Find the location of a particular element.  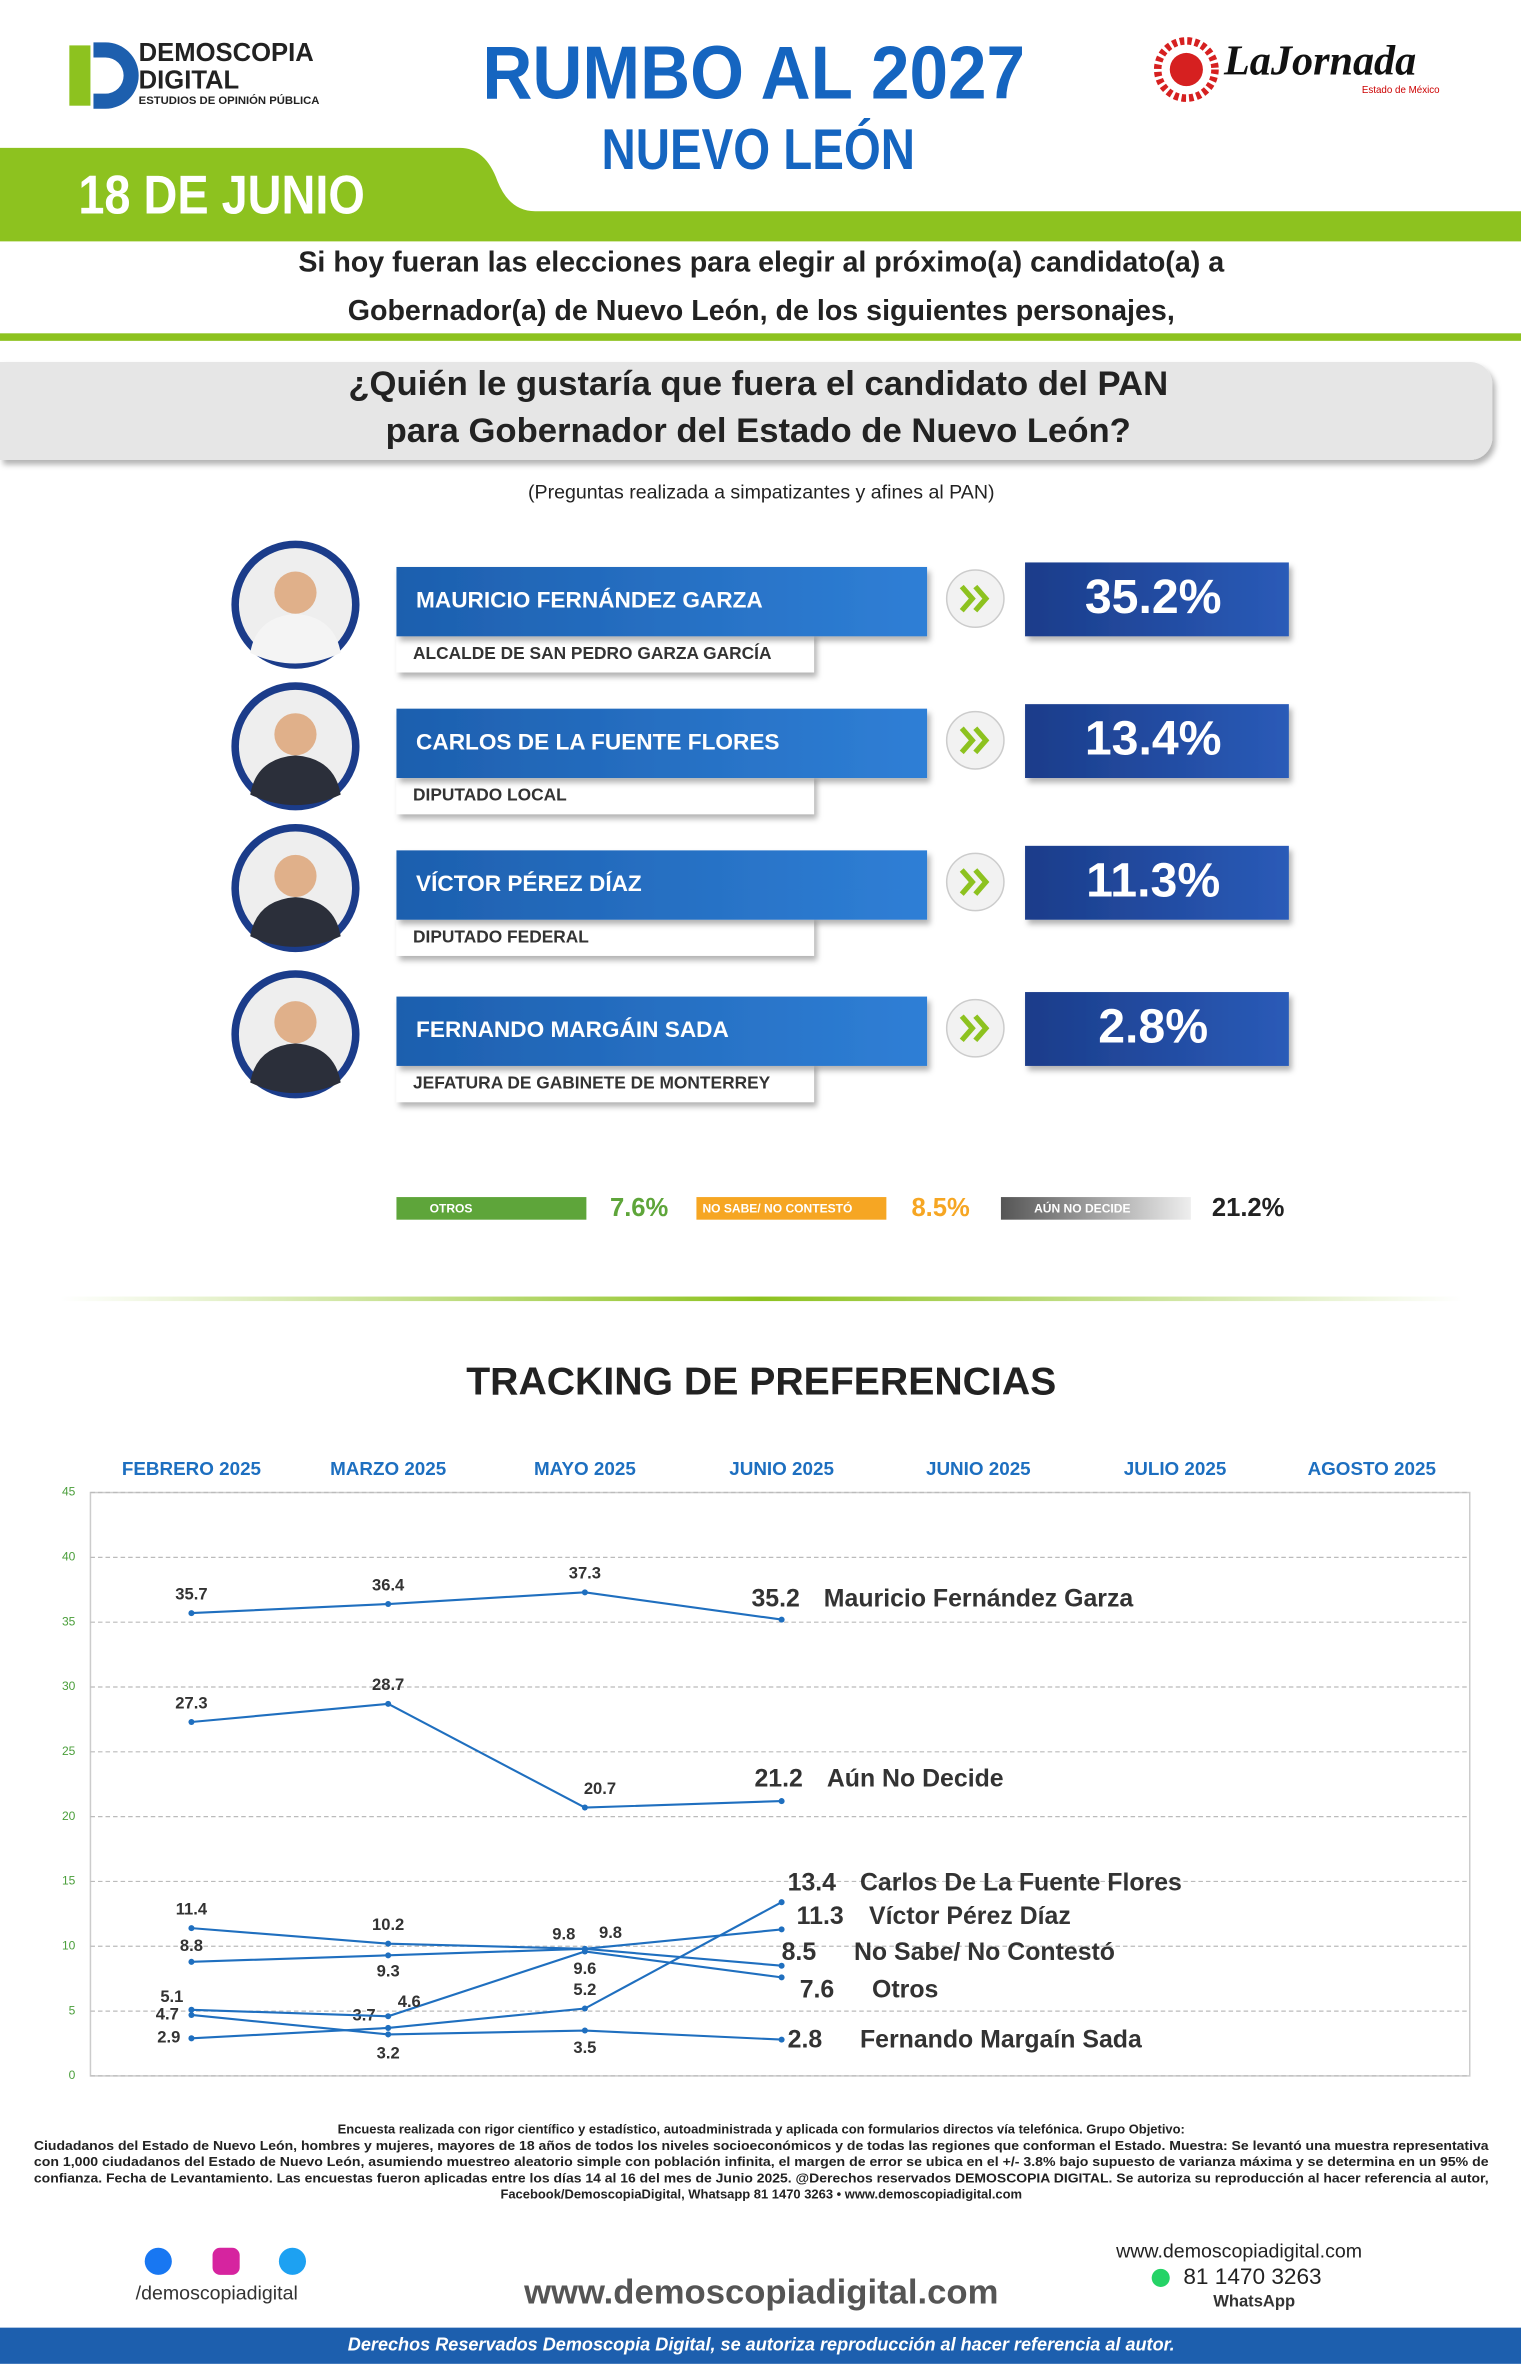

y-tick-label: 25 is located at coordinates (69, 1751).